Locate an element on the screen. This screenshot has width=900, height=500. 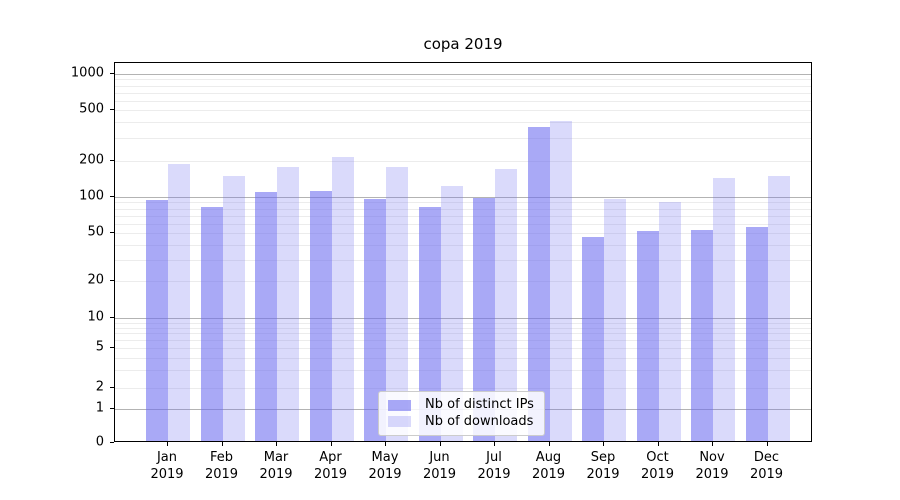
x-tick-label-jan: Jan 2019 is located at coordinates (167, 466).